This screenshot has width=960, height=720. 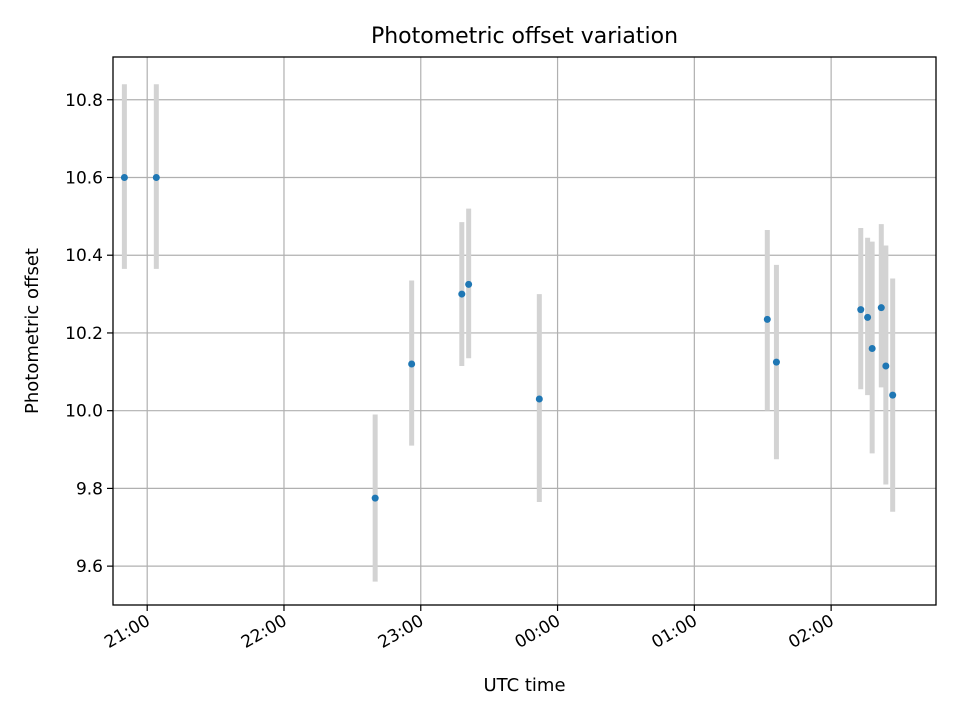 I want to click on y-tick-label: 9.6, so click(x=89, y=567).